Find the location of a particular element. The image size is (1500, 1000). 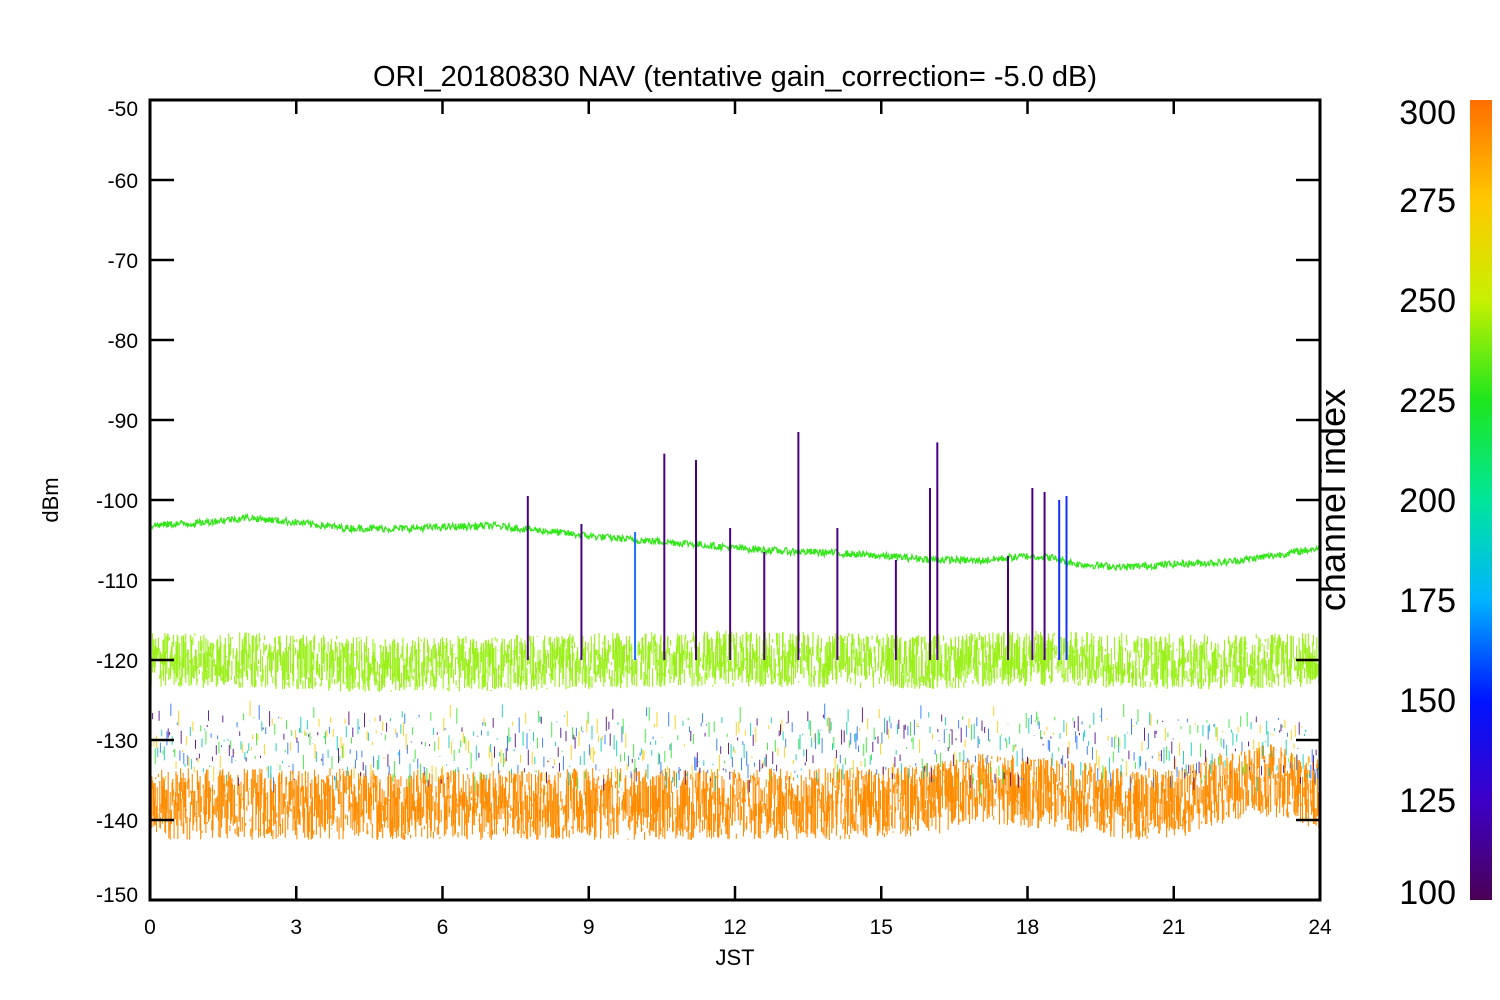

x-tick-label: 9 is located at coordinates (589, 927).